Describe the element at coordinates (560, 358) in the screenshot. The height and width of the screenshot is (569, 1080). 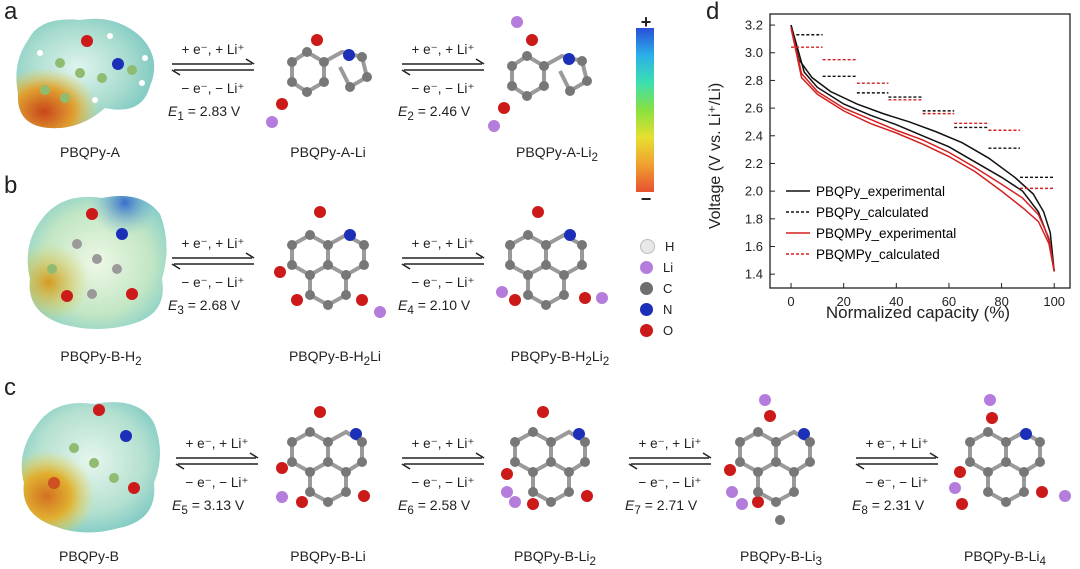
I see `label-pbqpy-b-h2li2: PBQPy-B-H2Li2` at that location.